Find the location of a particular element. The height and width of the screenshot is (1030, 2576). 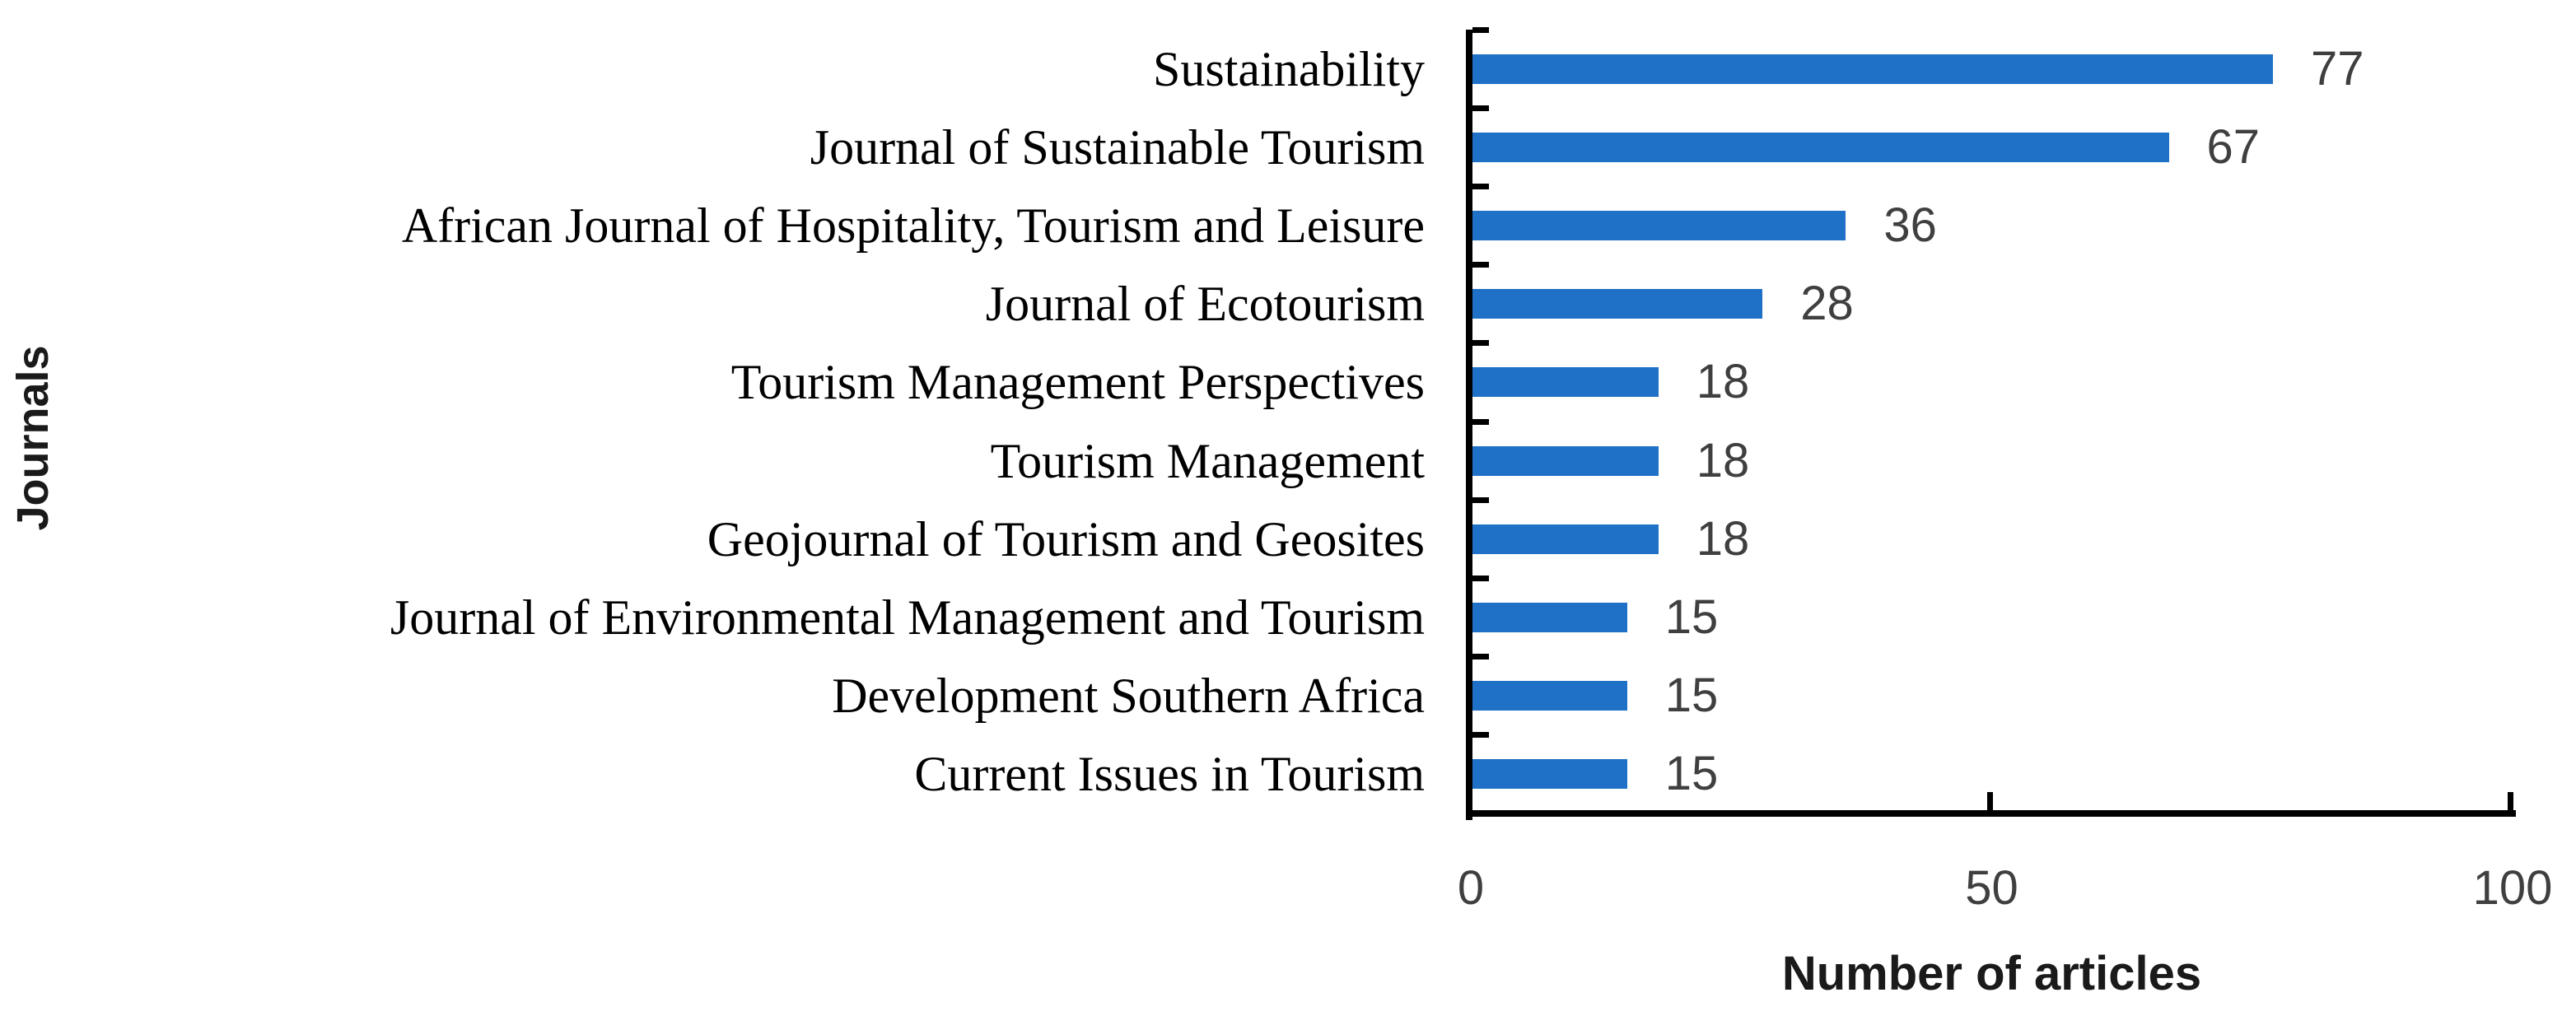

category-label: Current Issues in Tourism is located at coordinates (1169, 774).